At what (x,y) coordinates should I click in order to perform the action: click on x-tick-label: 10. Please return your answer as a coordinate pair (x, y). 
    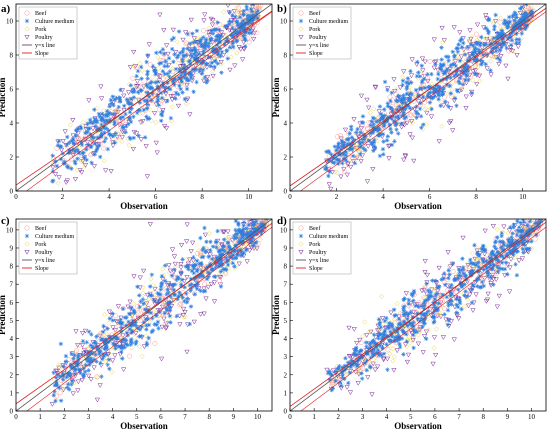
    Looking at the image, I should click on (258, 417).